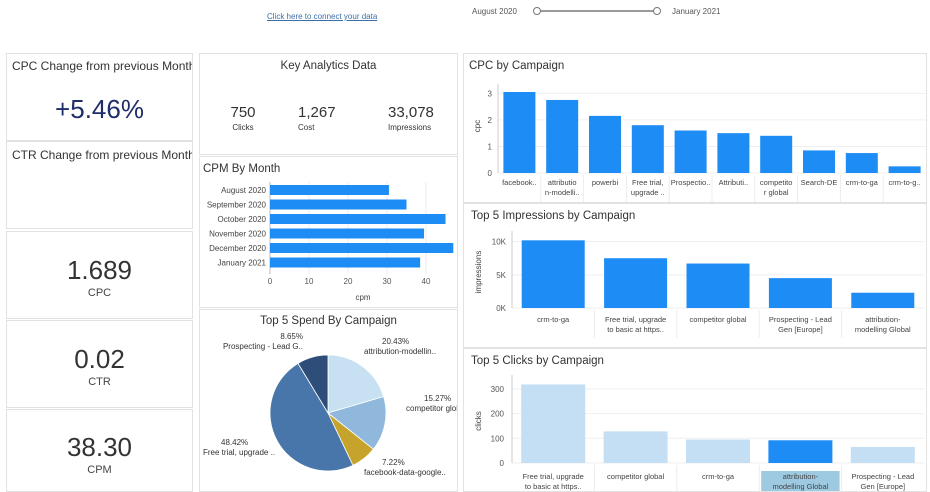 This screenshot has width=930, height=492. What do you see at coordinates (905, 182) in the screenshot?
I see `x-category-label: crm-to-g..` at bounding box center [905, 182].